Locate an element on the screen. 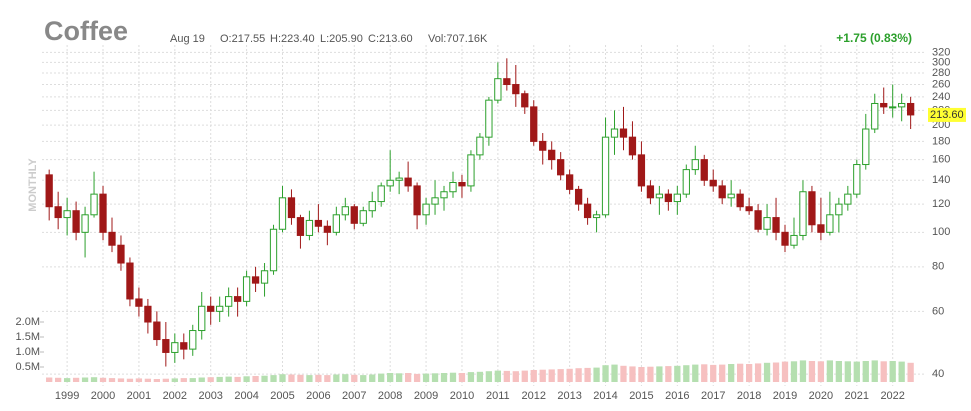 This screenshot has width=971, height=411. header-low: L:205.90 is located at coordinates (341, 39).